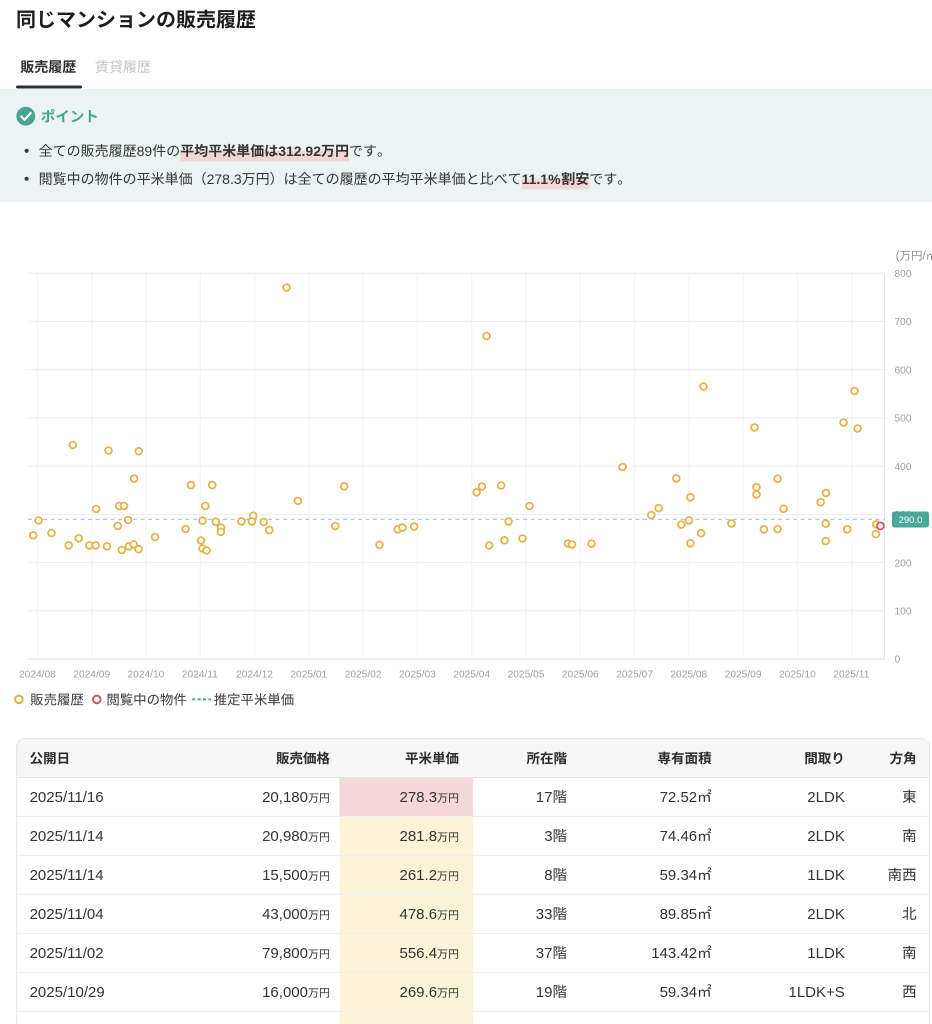  What do you see at coordinates (544, 914) in the screenshot?
I see `svg-text: 33` at bounding box center [544, 914].